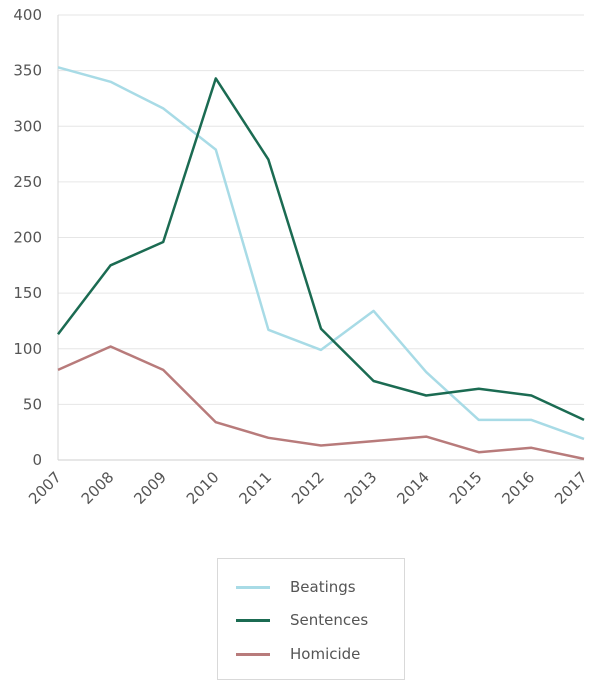 The image size is (598, 680). I want to click on legend-item-homicide: Homicide, so click(298, 654).